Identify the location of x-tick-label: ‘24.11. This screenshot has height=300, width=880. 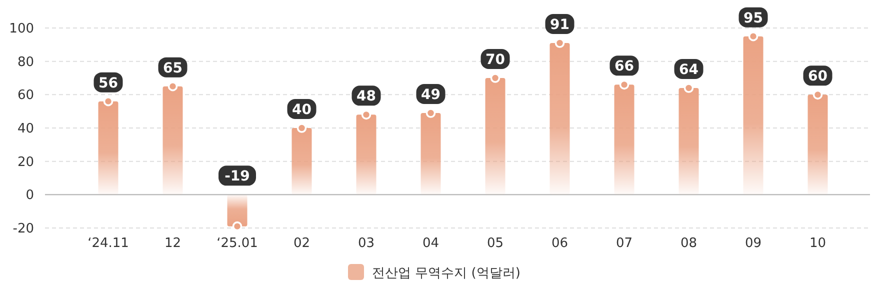
(108, 243).